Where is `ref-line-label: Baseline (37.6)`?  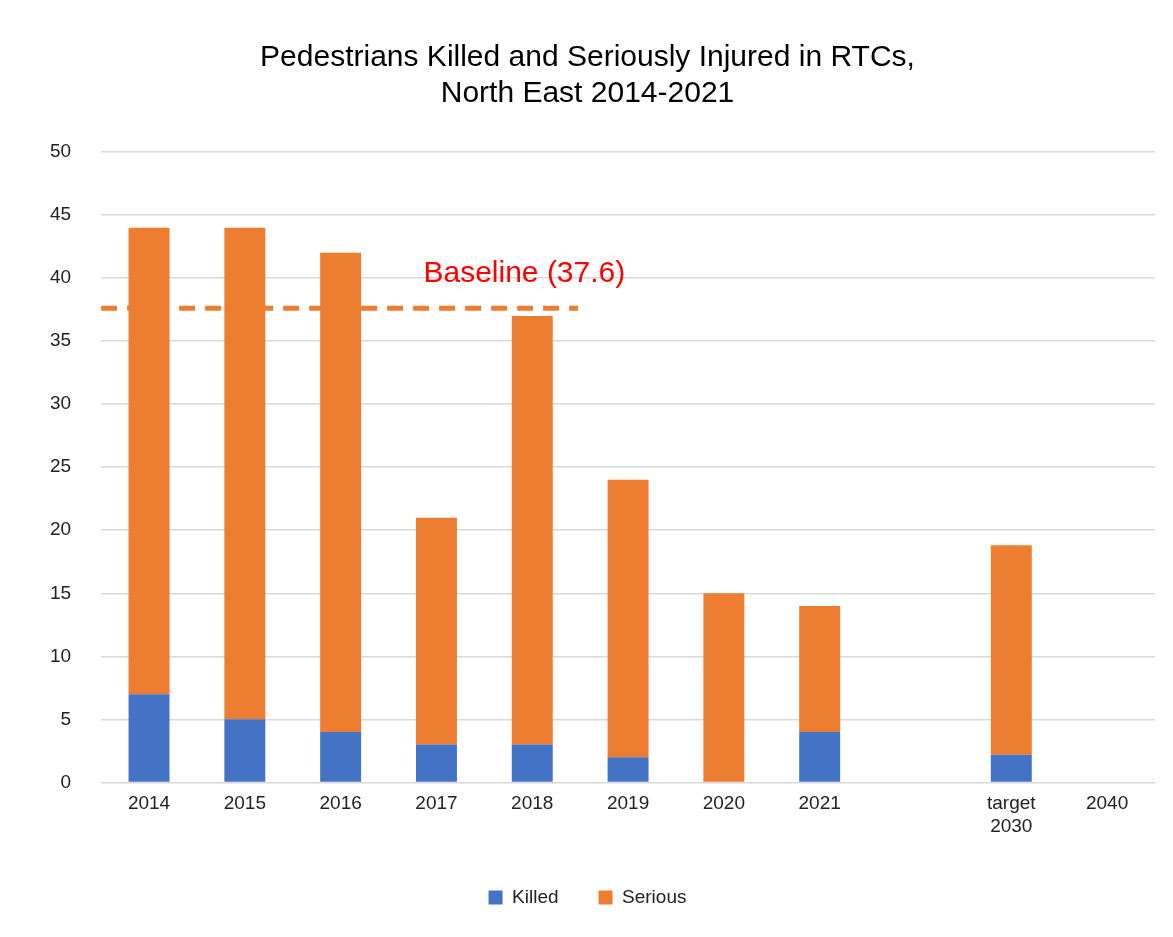 ref-line-label: Baseline (37.6) is located at coordinates (524, 271).